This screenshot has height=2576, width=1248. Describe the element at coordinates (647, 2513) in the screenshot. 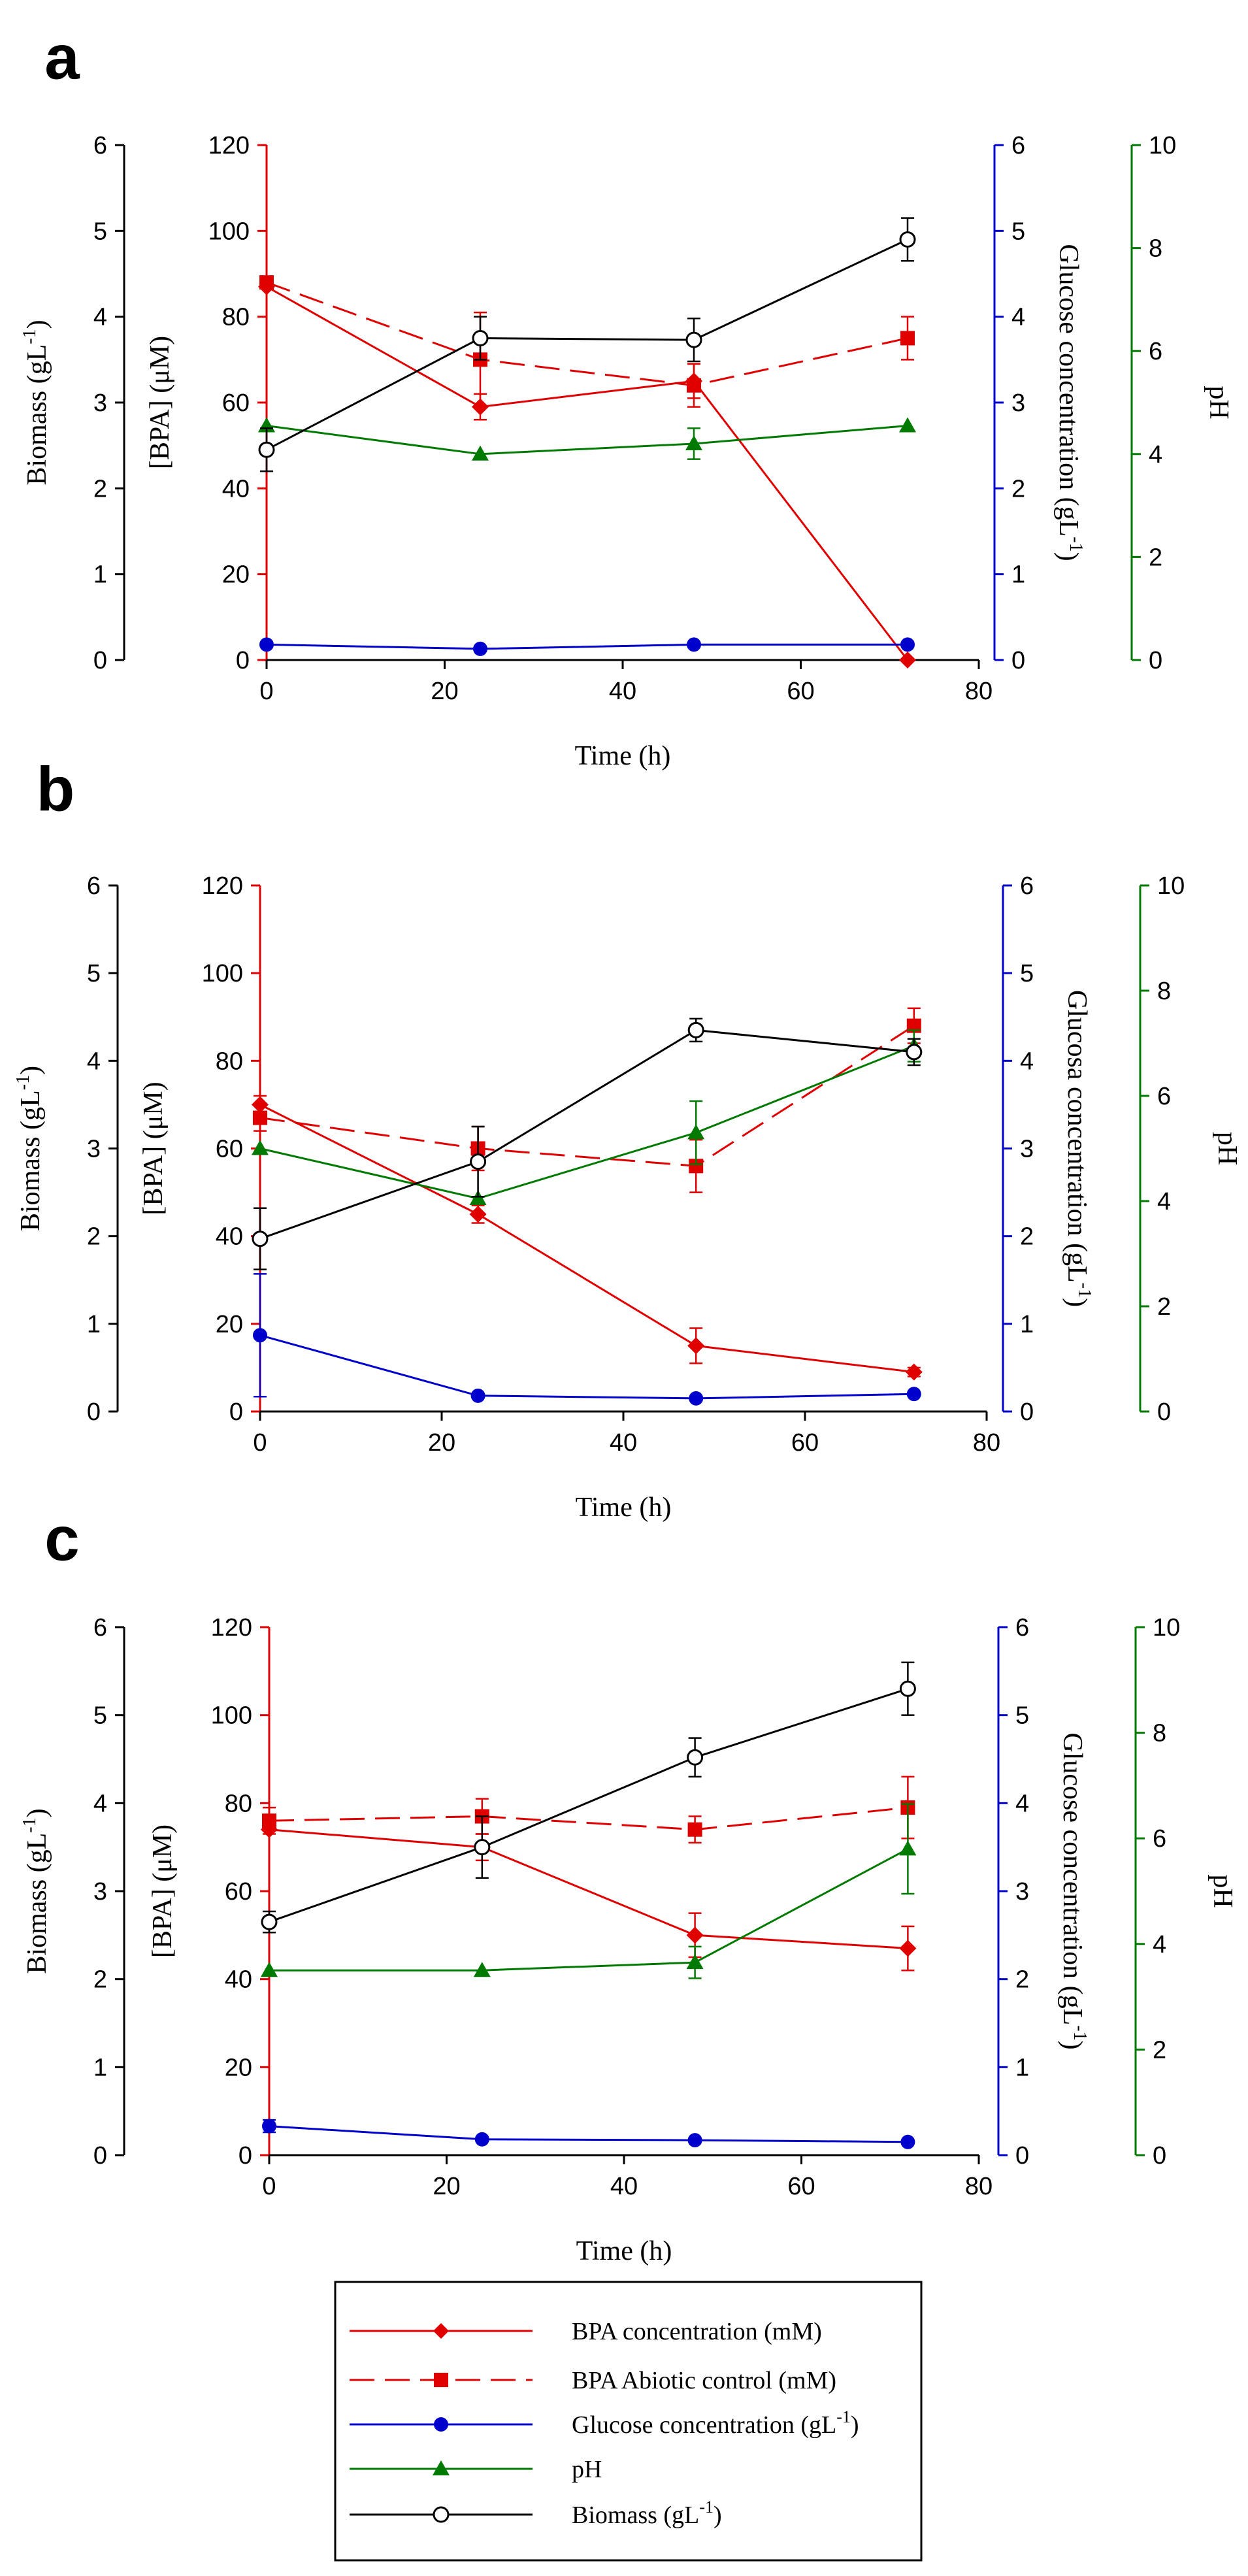

I see `legend-label-biomass: Biomass (gL-1)` at that location.